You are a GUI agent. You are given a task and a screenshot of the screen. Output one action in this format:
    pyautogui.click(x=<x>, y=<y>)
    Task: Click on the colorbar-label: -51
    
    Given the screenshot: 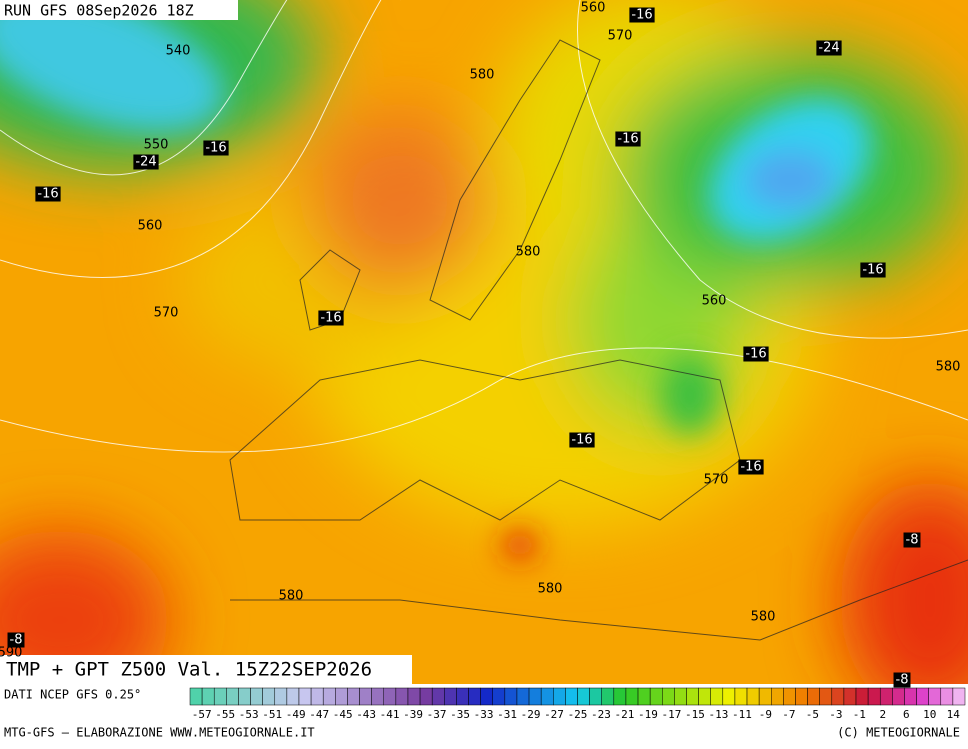 What is the action you would take?
    pyautogui.click(x=272, y=714)
    